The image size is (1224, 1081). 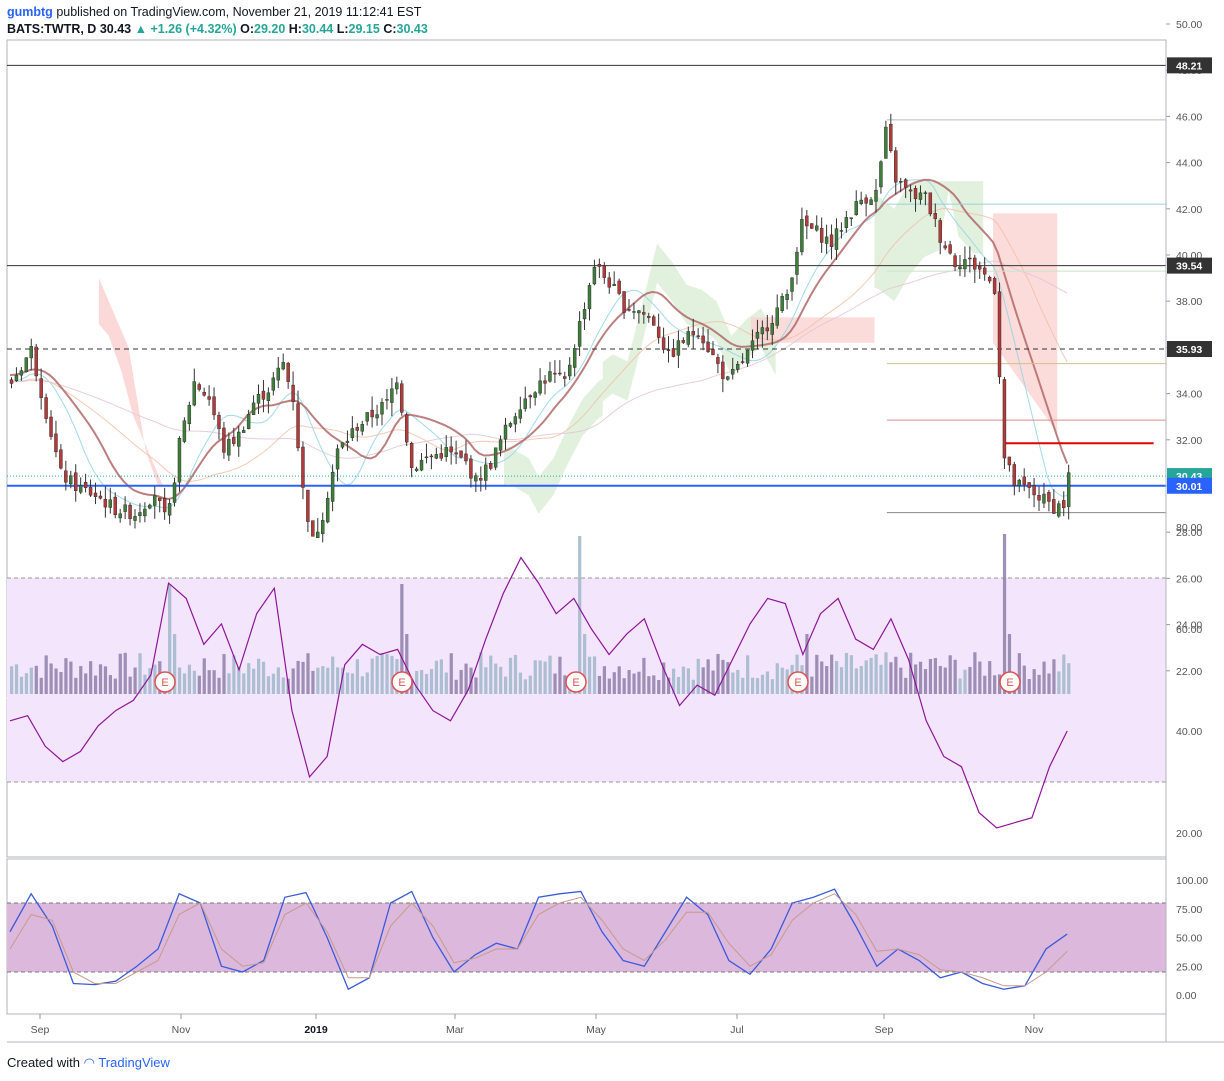 What do you see at coordinates (1189, 967) in the screenshot?
I see `stoch-tick-label: 25.00` at bounding box center [1189, 967].